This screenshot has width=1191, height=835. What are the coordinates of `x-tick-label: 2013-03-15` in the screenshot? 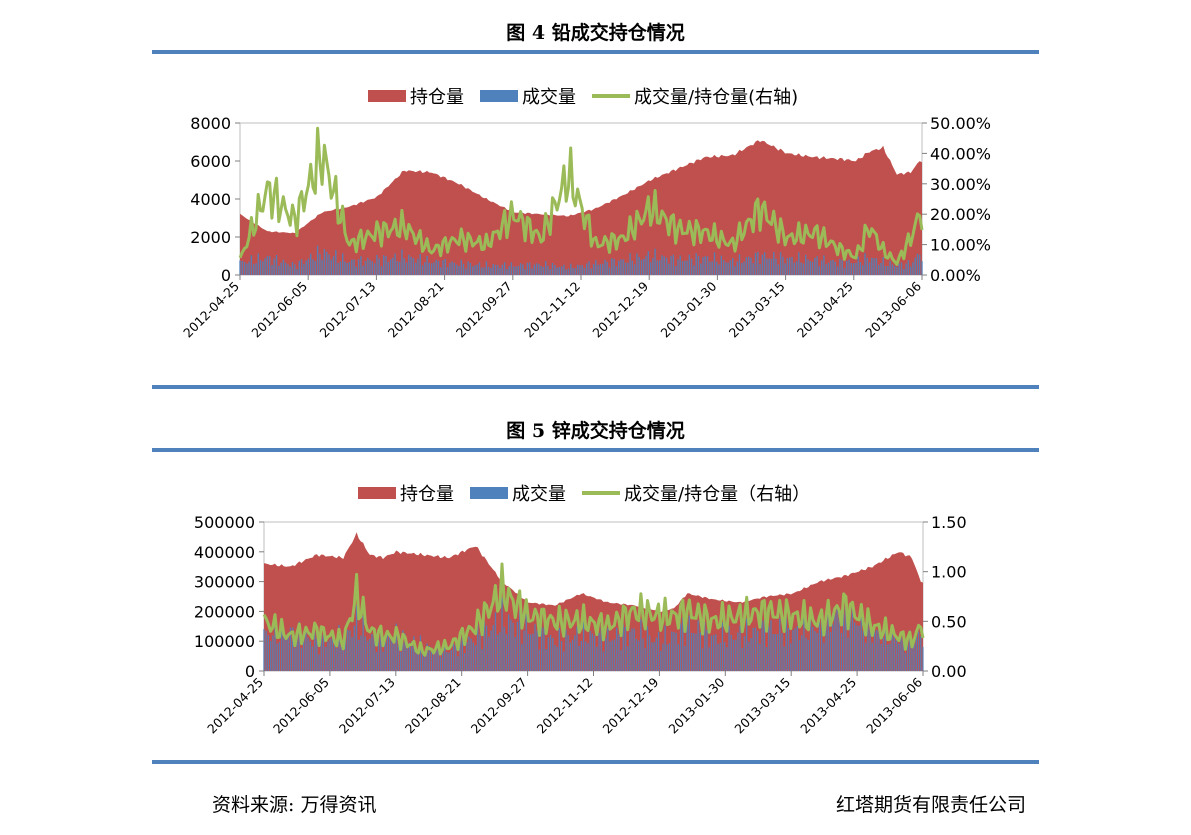 It's located at (757, 310).